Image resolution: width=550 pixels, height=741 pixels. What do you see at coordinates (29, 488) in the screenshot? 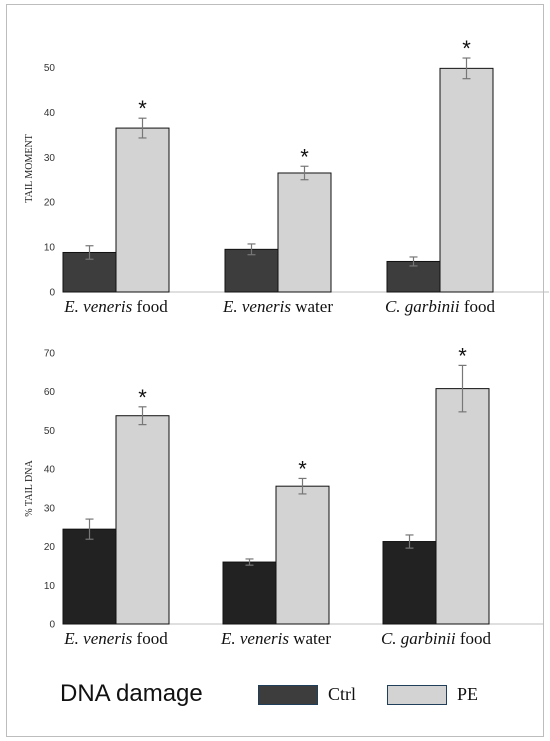
I see `y-axis-label: % TAIL DNA` at bounding box center [29, 488].